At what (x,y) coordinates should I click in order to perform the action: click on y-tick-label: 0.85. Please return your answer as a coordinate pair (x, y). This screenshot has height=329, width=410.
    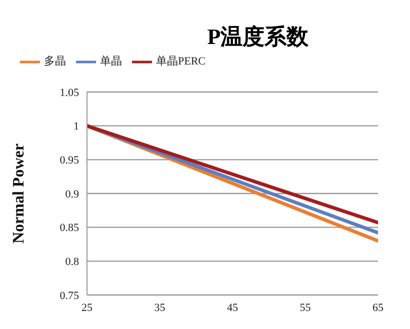
    Looking at the image, I should click on (70, 228).